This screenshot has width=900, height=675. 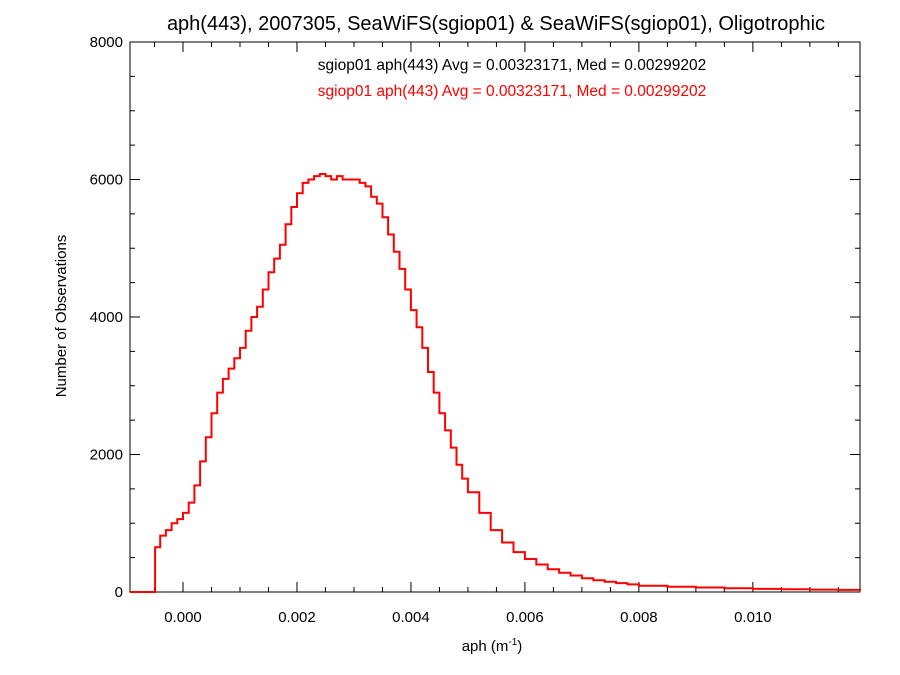 What do you see at coordinates (639, 617) in the screenshot?
I see `x-tick-label: 0.008` at bounding box center [639, 617].